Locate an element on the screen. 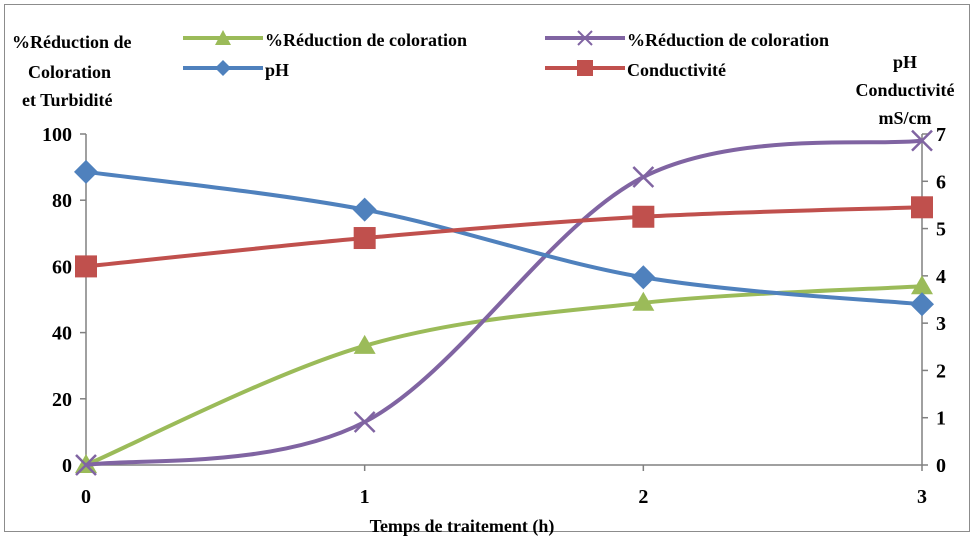  right-tick-label: 1 is located at coordinates (941, 419).